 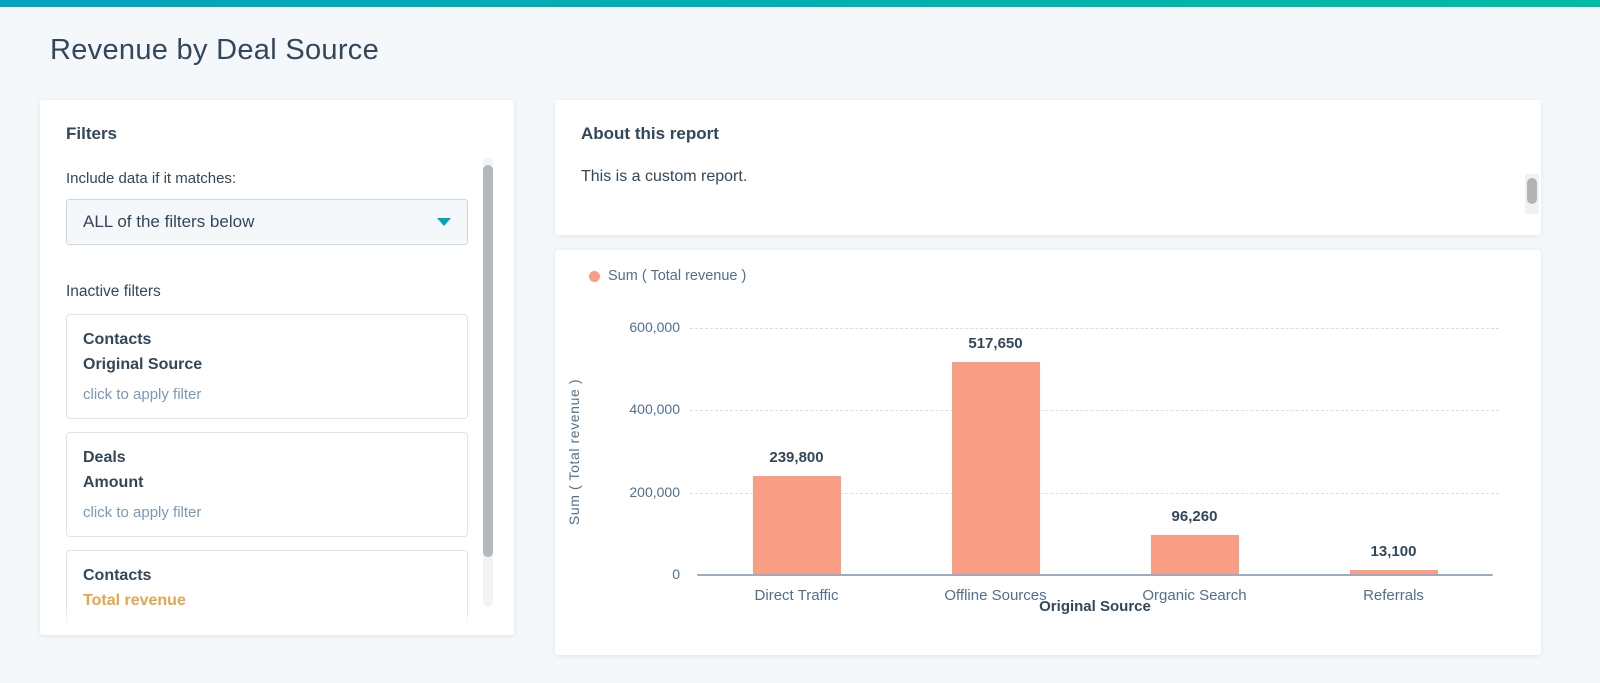 What do you see at coordinates (1194, 554) in the screenshot?
I see `bar-organic-search` at bounding box center [1194, 554].